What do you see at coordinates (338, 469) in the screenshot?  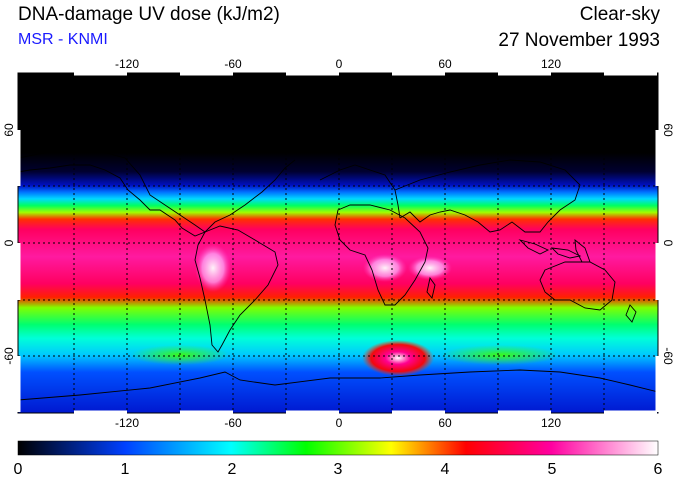 I see `colorbar-tick-label: 3` at bounding box center [338, 469].